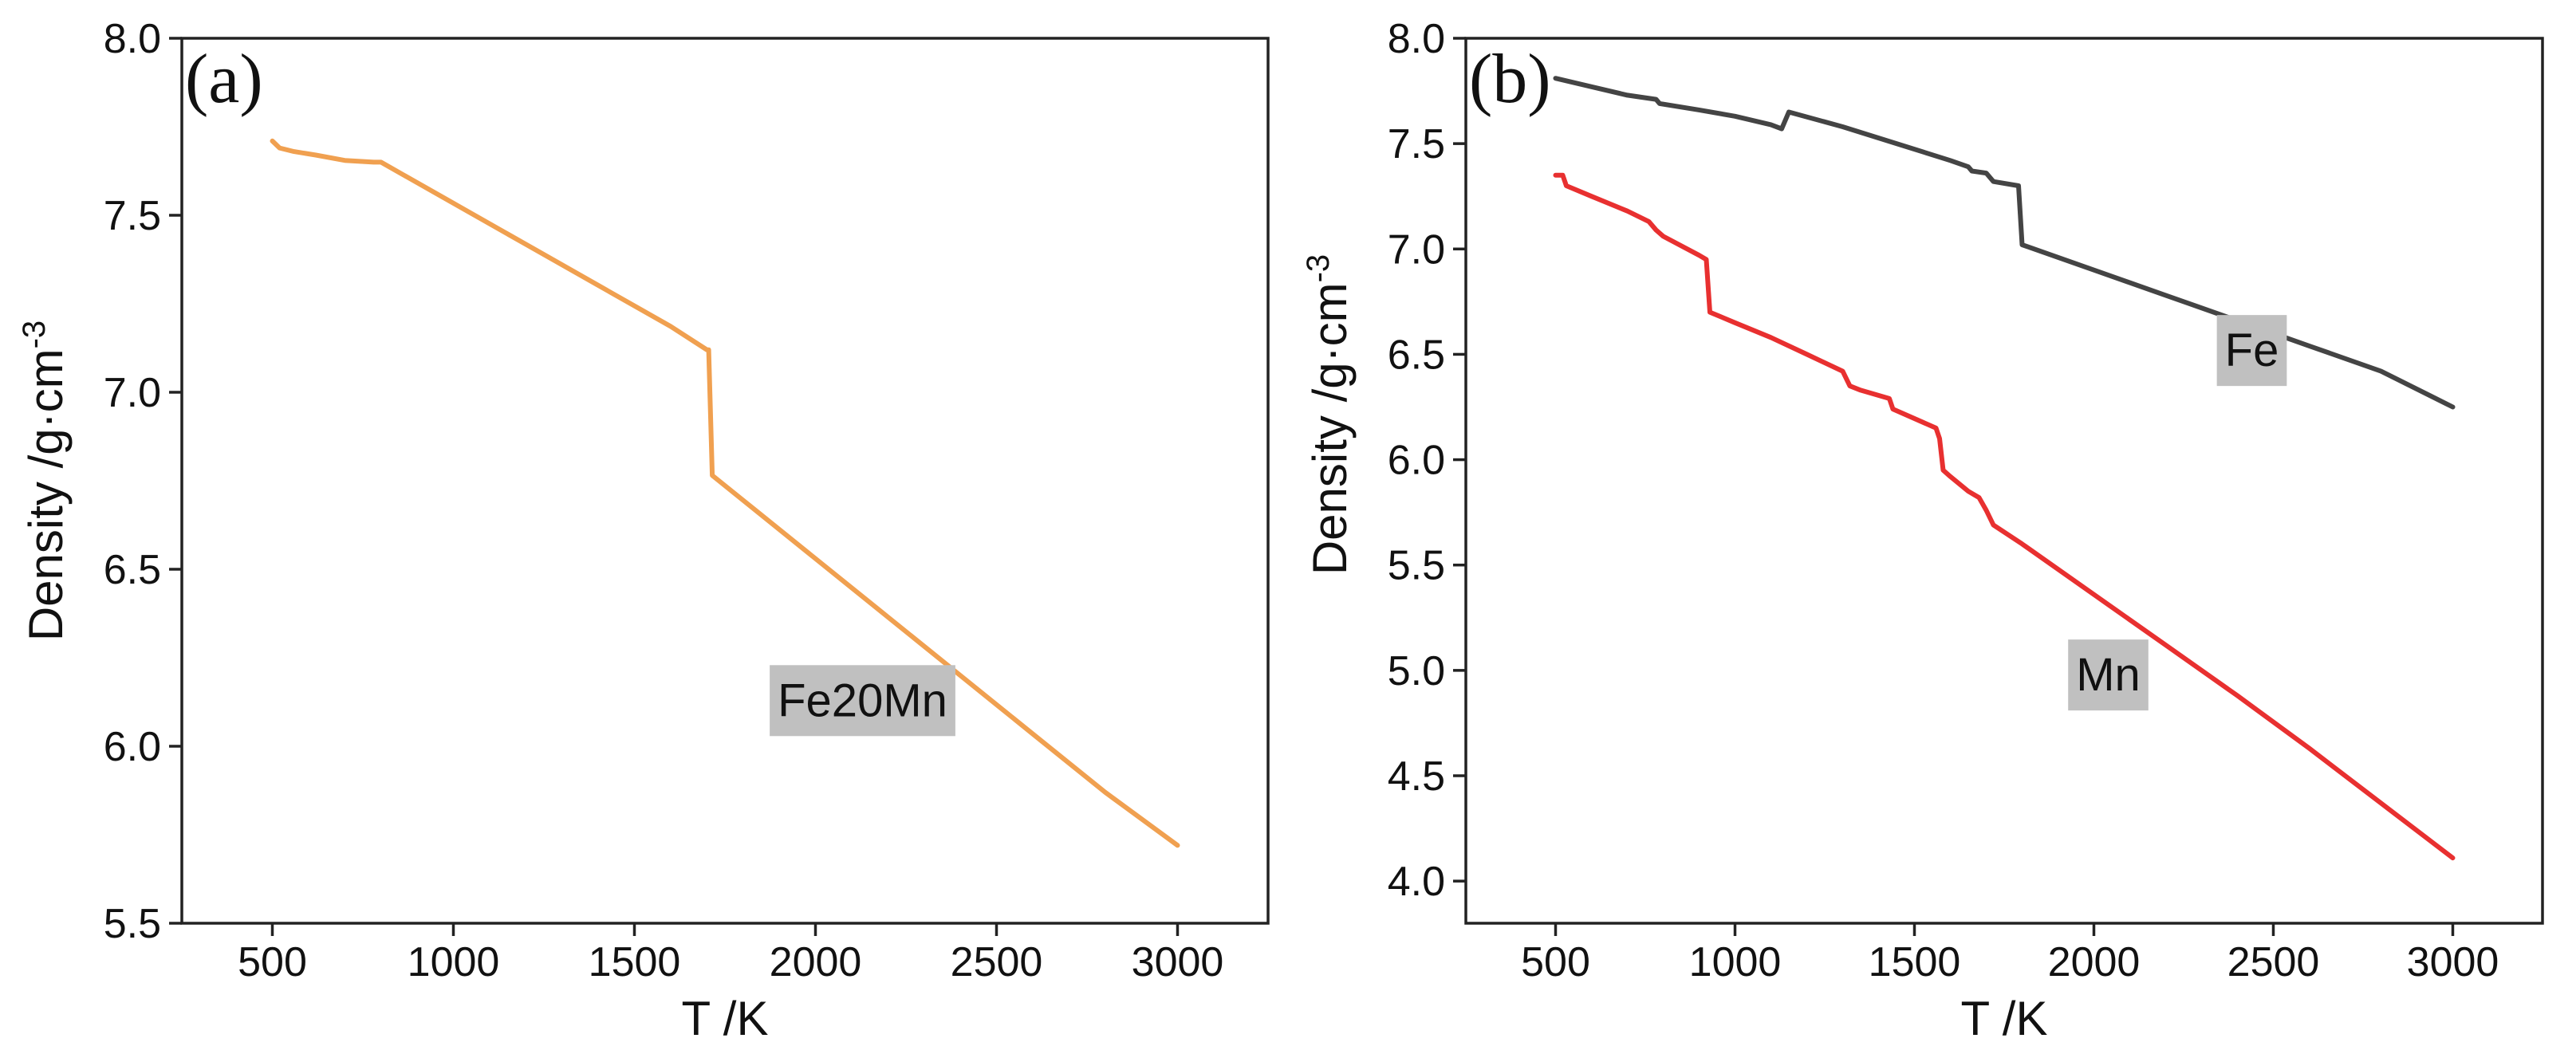  What do you see at coordinates (1416, 249) in the screenshot?
I see `panel-b-y-tick-label-7: 7.0` at bounding box center [1416, 249].